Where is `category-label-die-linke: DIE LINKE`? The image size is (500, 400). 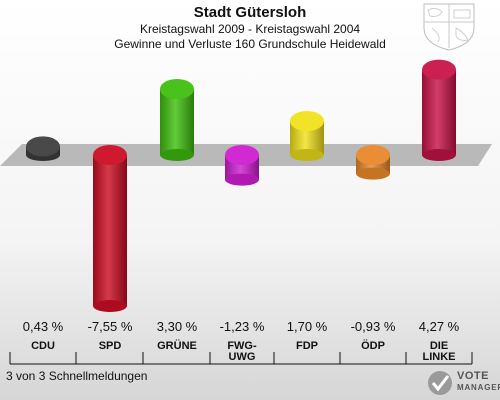
category-label-die-linke: DIE LINKE is located at coordinates (439, 351).